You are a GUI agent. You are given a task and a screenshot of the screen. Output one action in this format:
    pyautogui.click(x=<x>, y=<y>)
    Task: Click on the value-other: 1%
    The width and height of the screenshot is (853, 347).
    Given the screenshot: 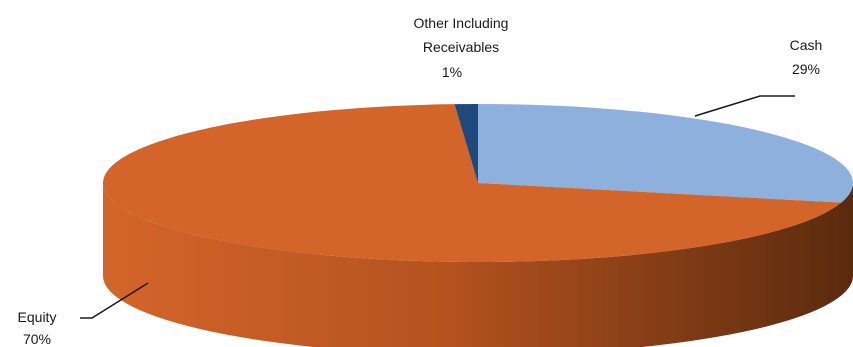 What is the action you would take?
    pyautogui.click(x=452, y=72)
    